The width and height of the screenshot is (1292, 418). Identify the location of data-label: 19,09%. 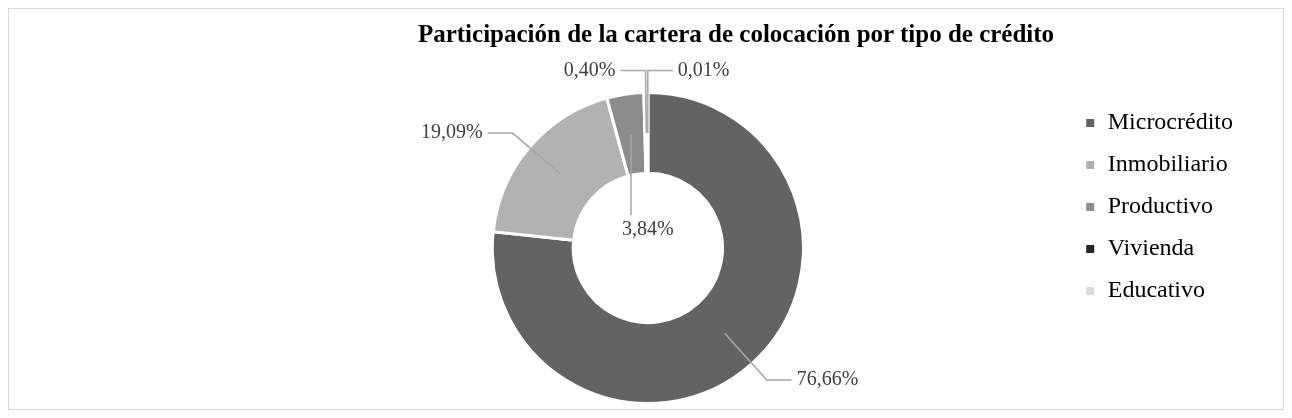
(451, 131).